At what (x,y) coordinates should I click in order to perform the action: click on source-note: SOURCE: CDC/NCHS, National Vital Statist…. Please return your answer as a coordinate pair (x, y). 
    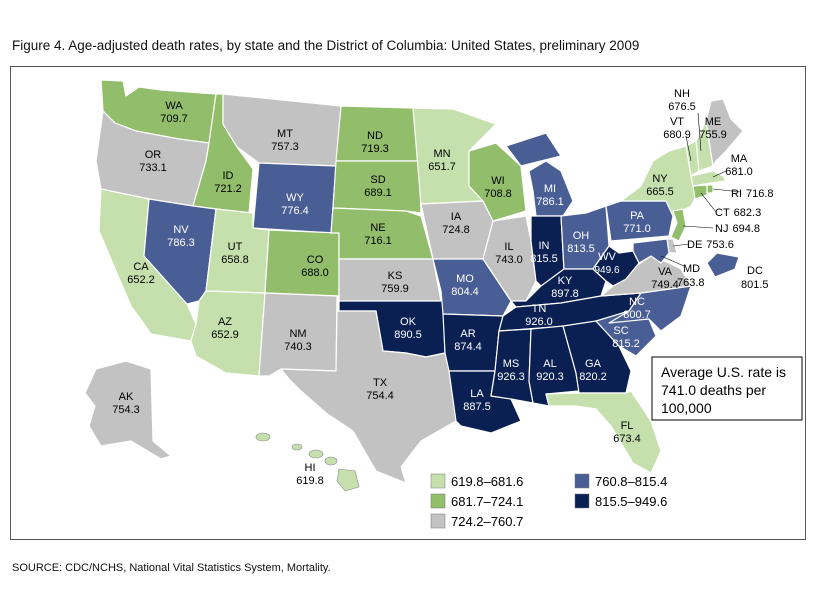
    Looking at the image, I should click on (171, 568).